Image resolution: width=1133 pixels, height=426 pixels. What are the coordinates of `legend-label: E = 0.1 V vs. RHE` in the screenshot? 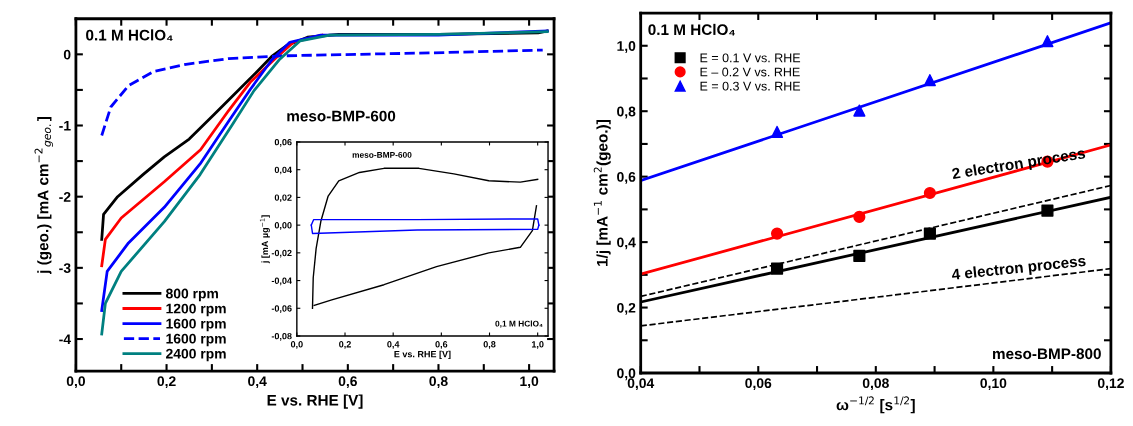 It's located at (750, 58).